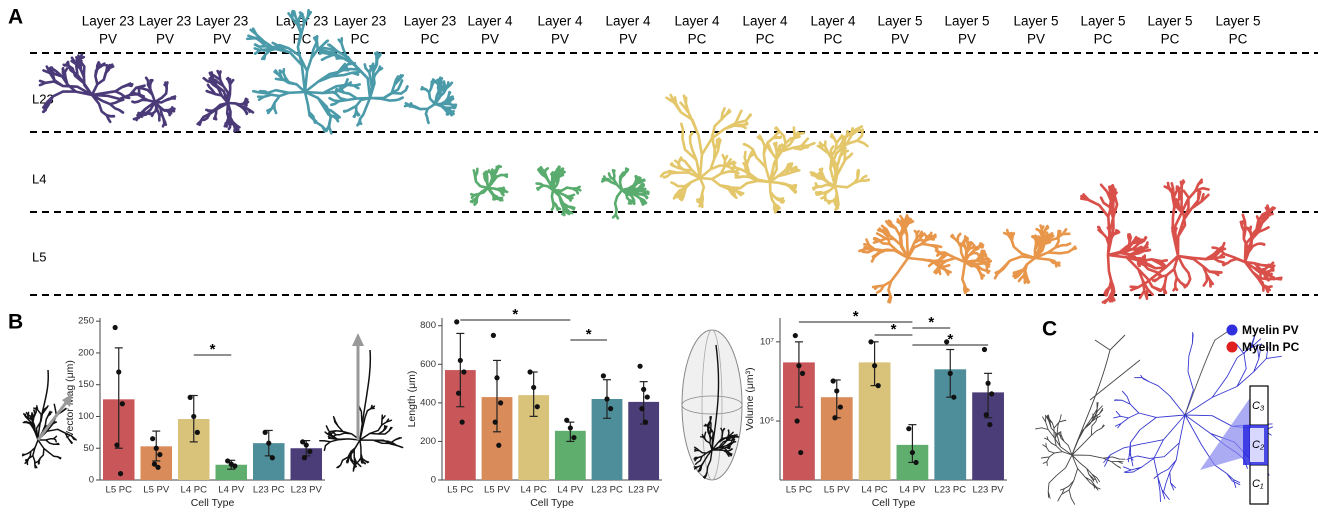  Describe the element at coordinates (86, 384) in the screenshot. I see `y-tick-label: 150` at that location.